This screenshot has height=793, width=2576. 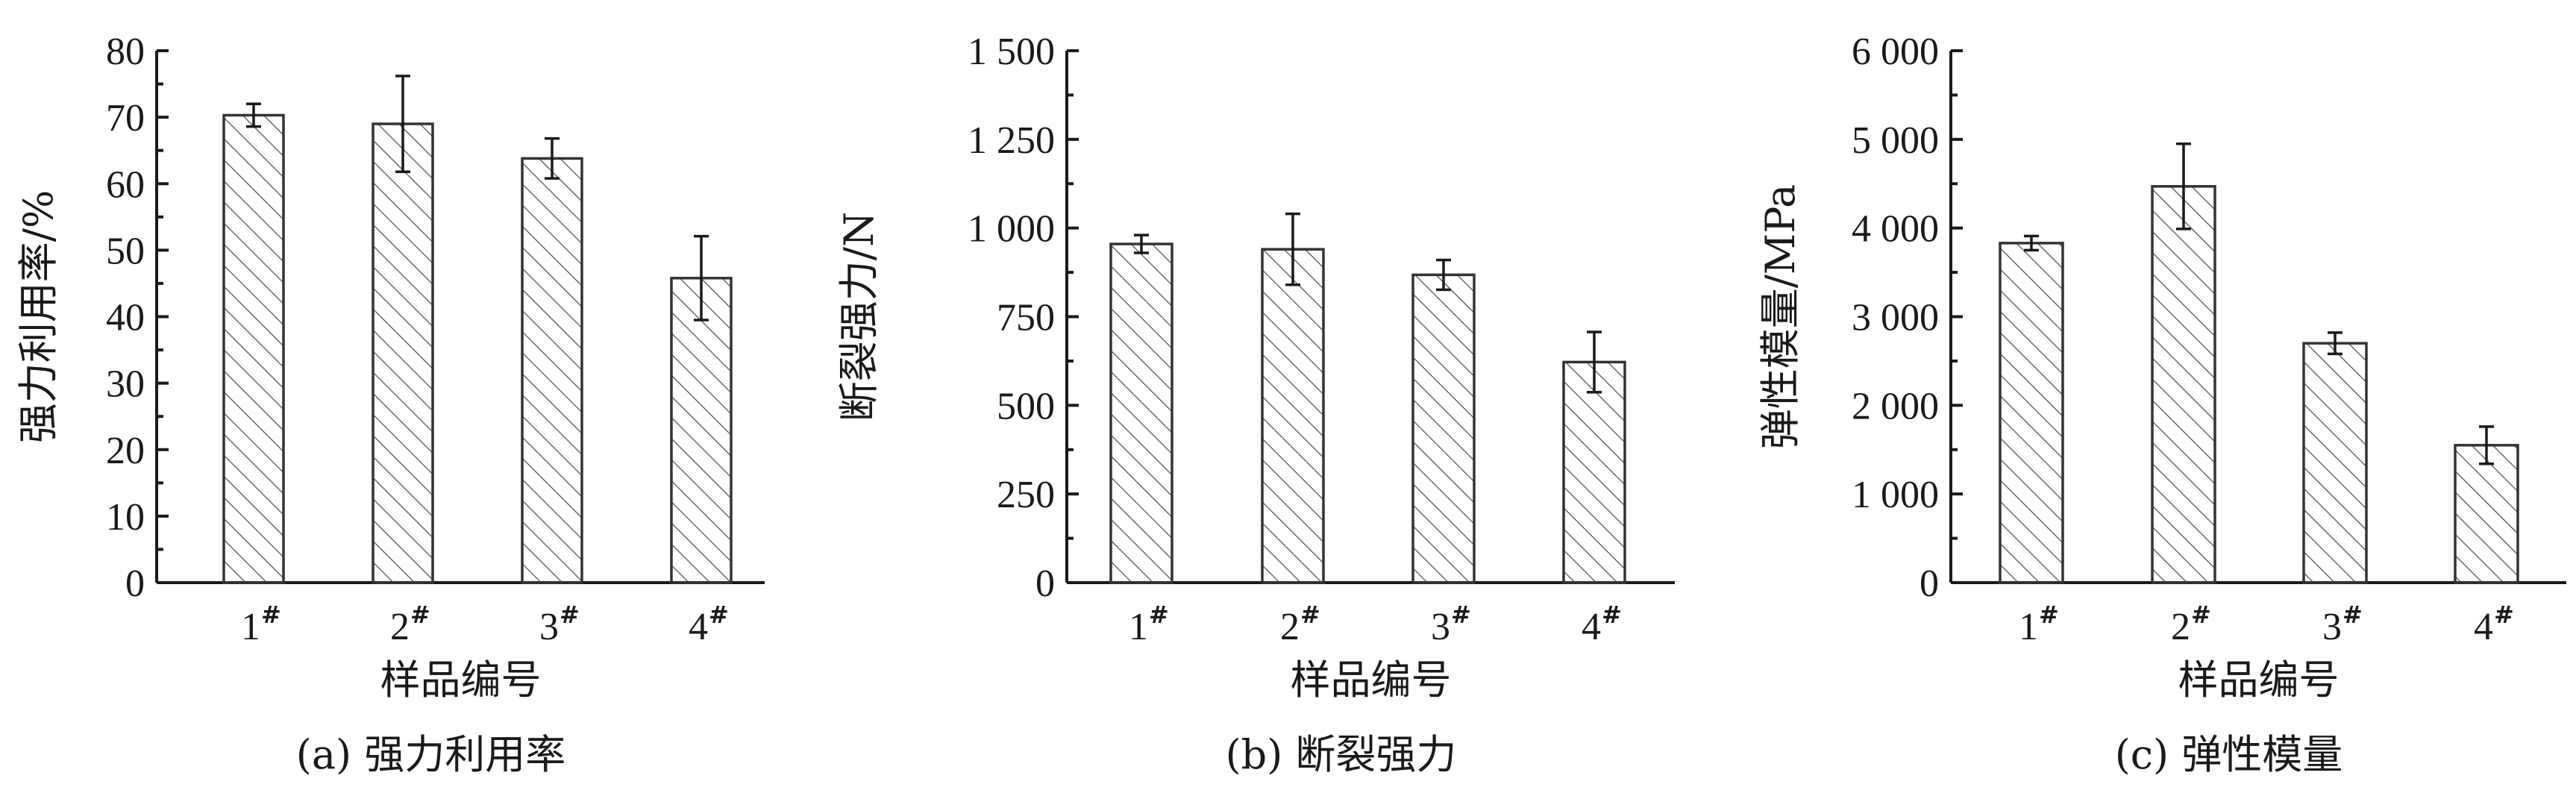 What do you see at coordinates (1011, 140) in the screenshot?
I see `y-tick-label: 1 250` at bounding box center [1011, 140].